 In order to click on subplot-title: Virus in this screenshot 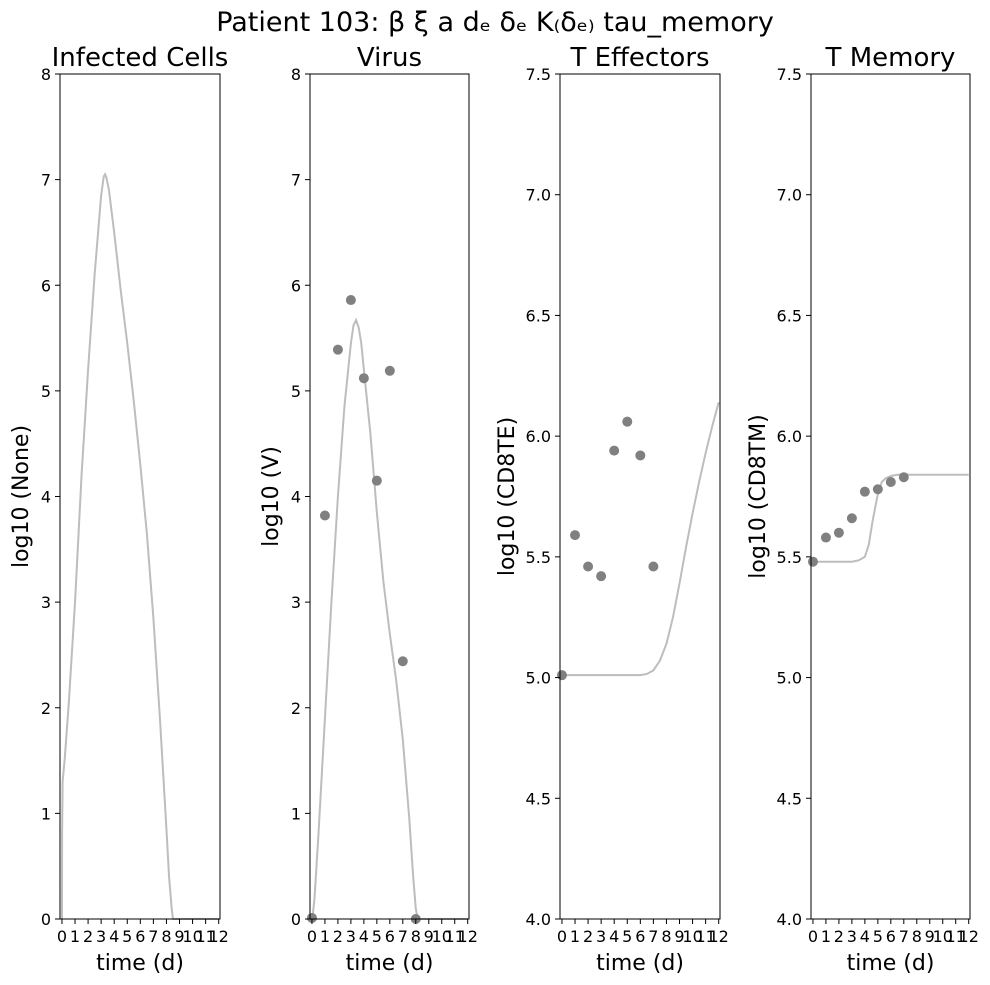, I will do `click(389, 58)`.